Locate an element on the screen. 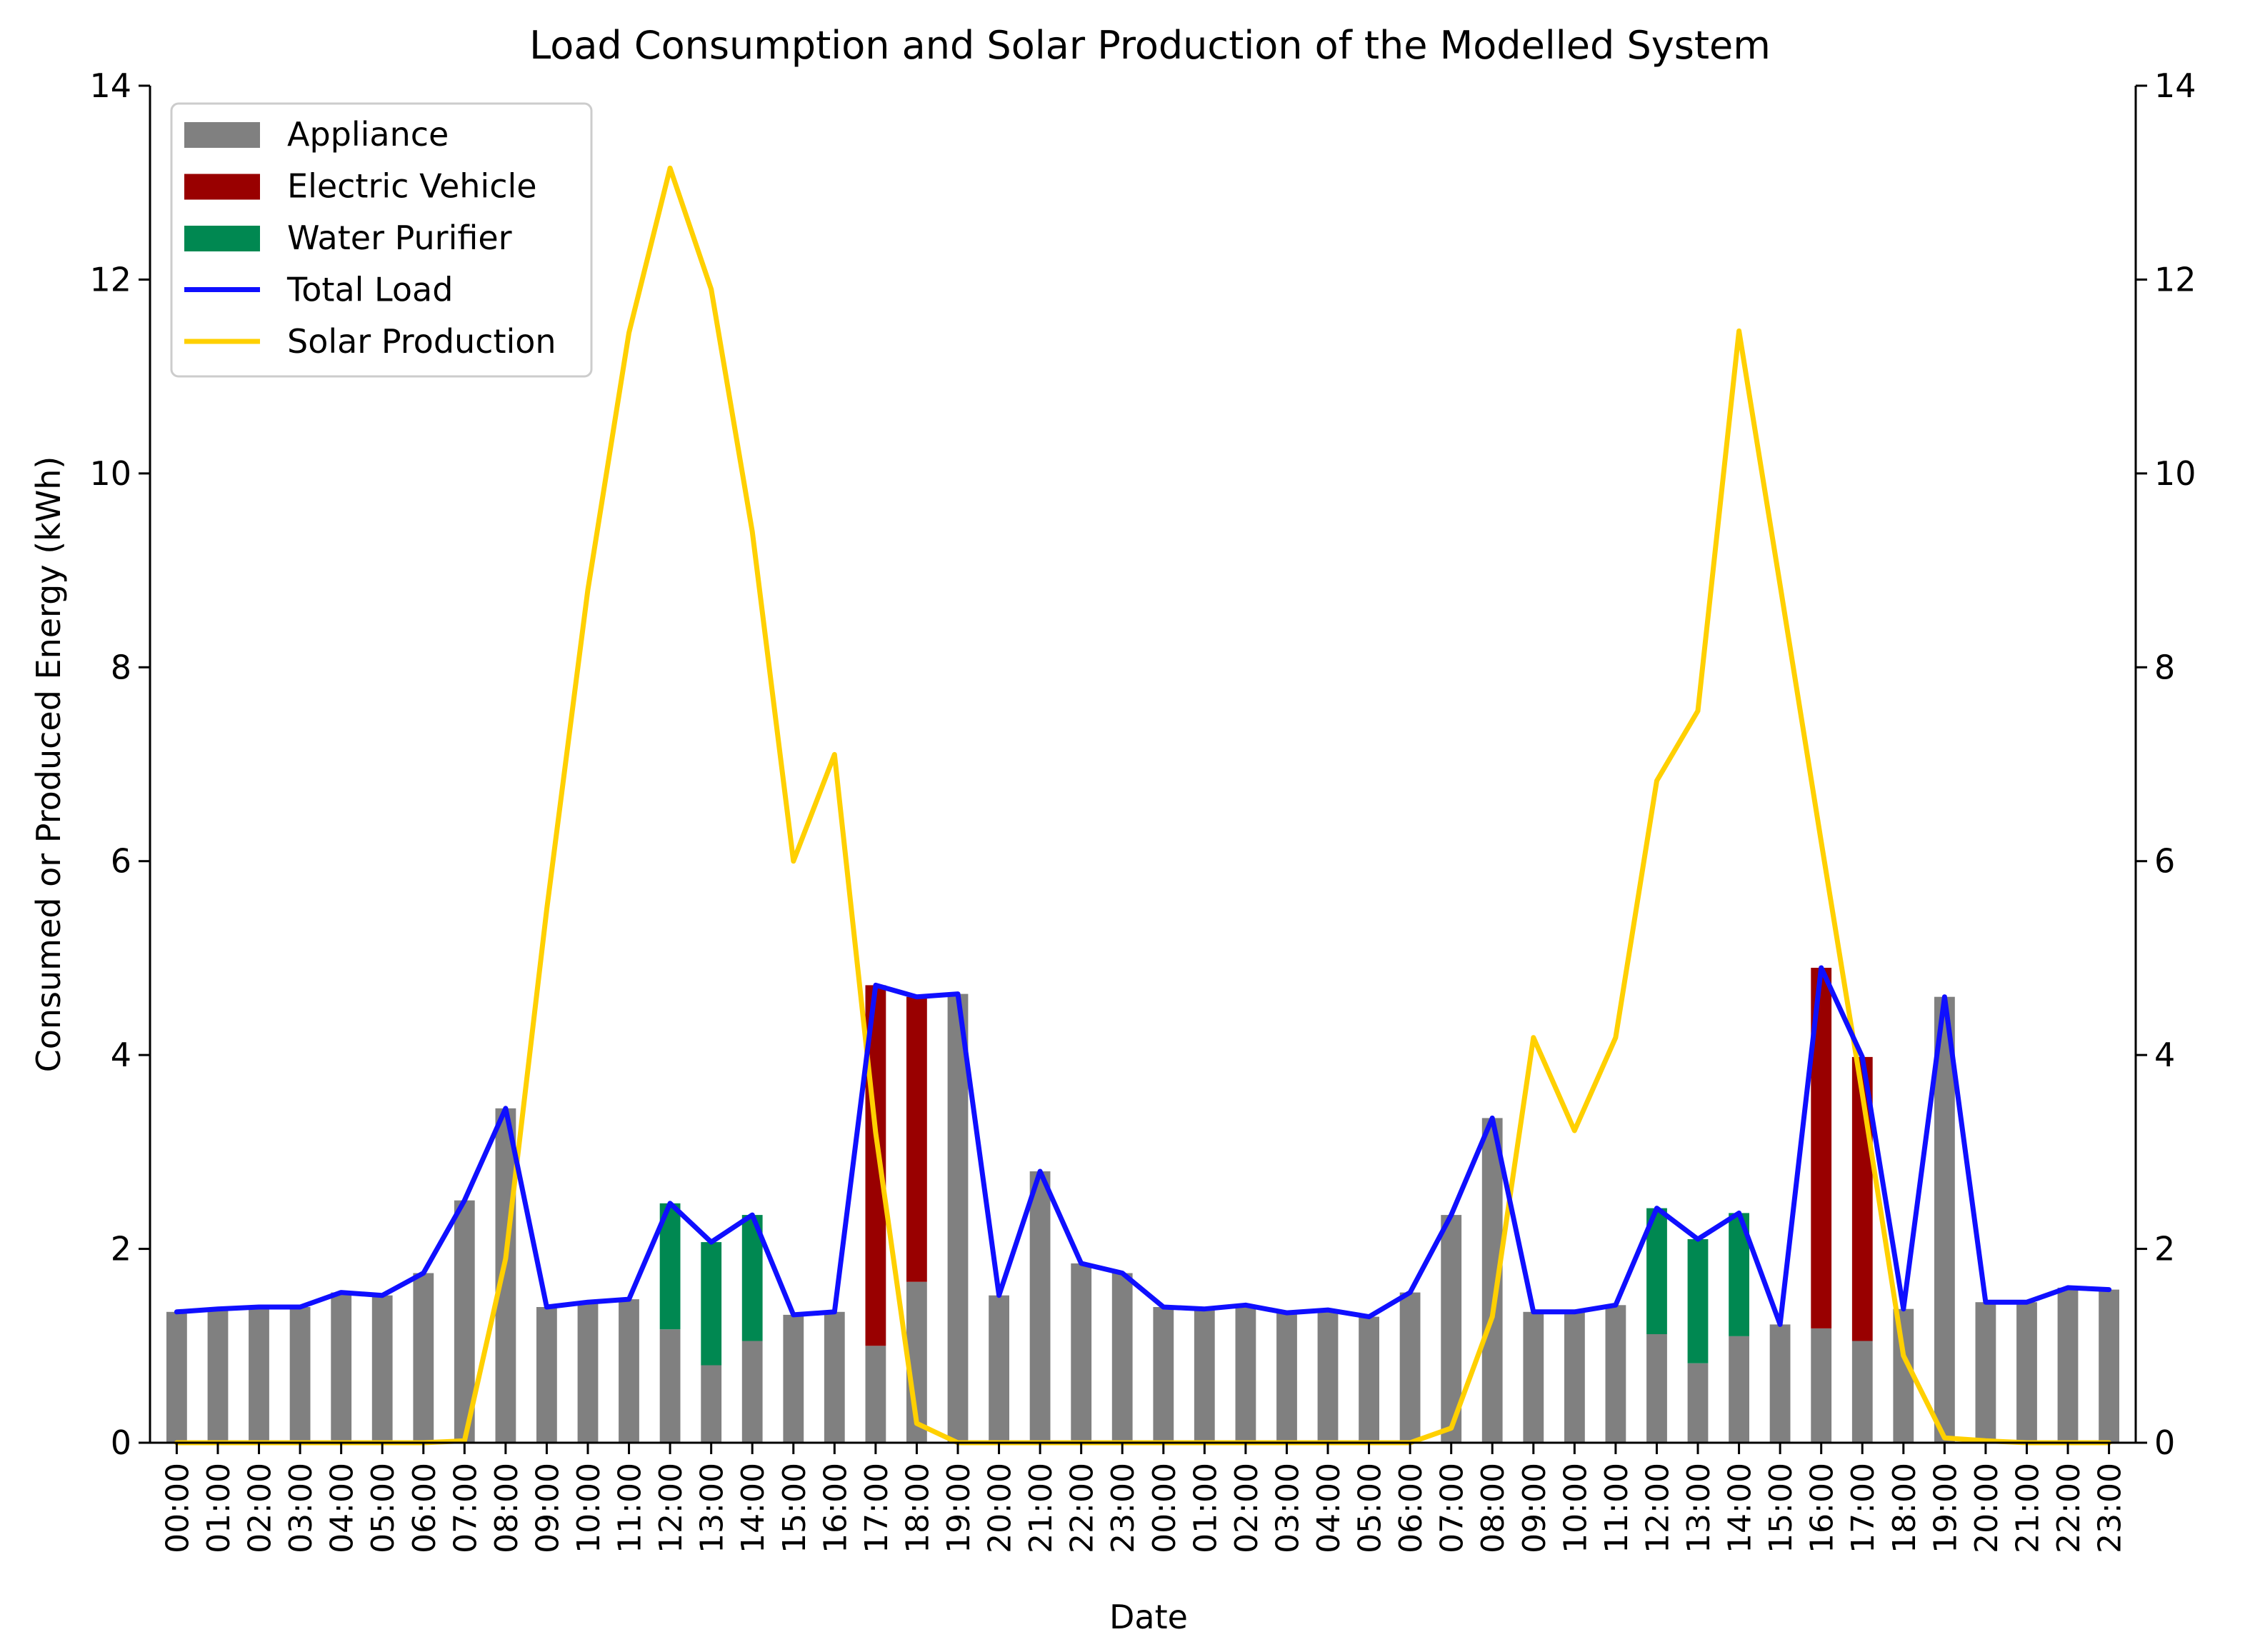 This screenshot has height=1652, width=2245. x-tick-label: 02:00 is located at coordinates (260, 1508).